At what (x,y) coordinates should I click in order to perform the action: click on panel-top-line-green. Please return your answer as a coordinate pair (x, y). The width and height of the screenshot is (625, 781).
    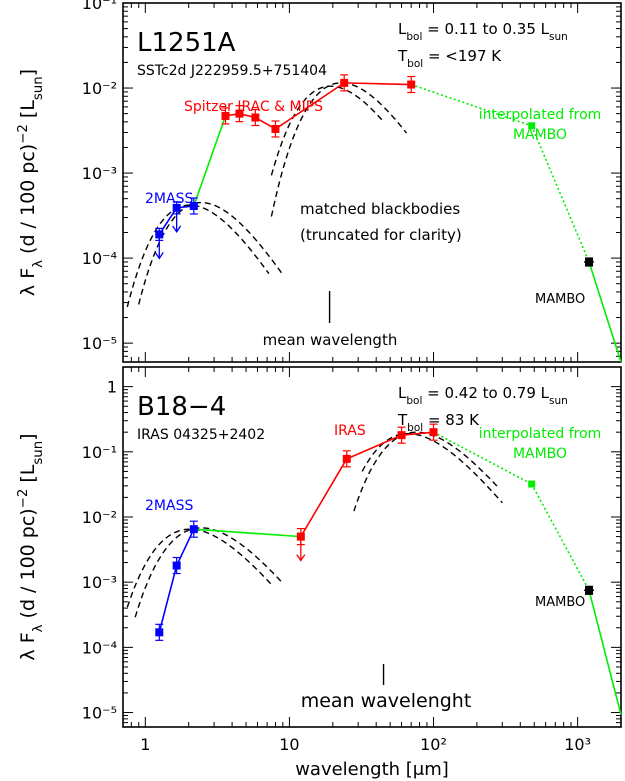
    Looking at the image, I should click on (210, 161).